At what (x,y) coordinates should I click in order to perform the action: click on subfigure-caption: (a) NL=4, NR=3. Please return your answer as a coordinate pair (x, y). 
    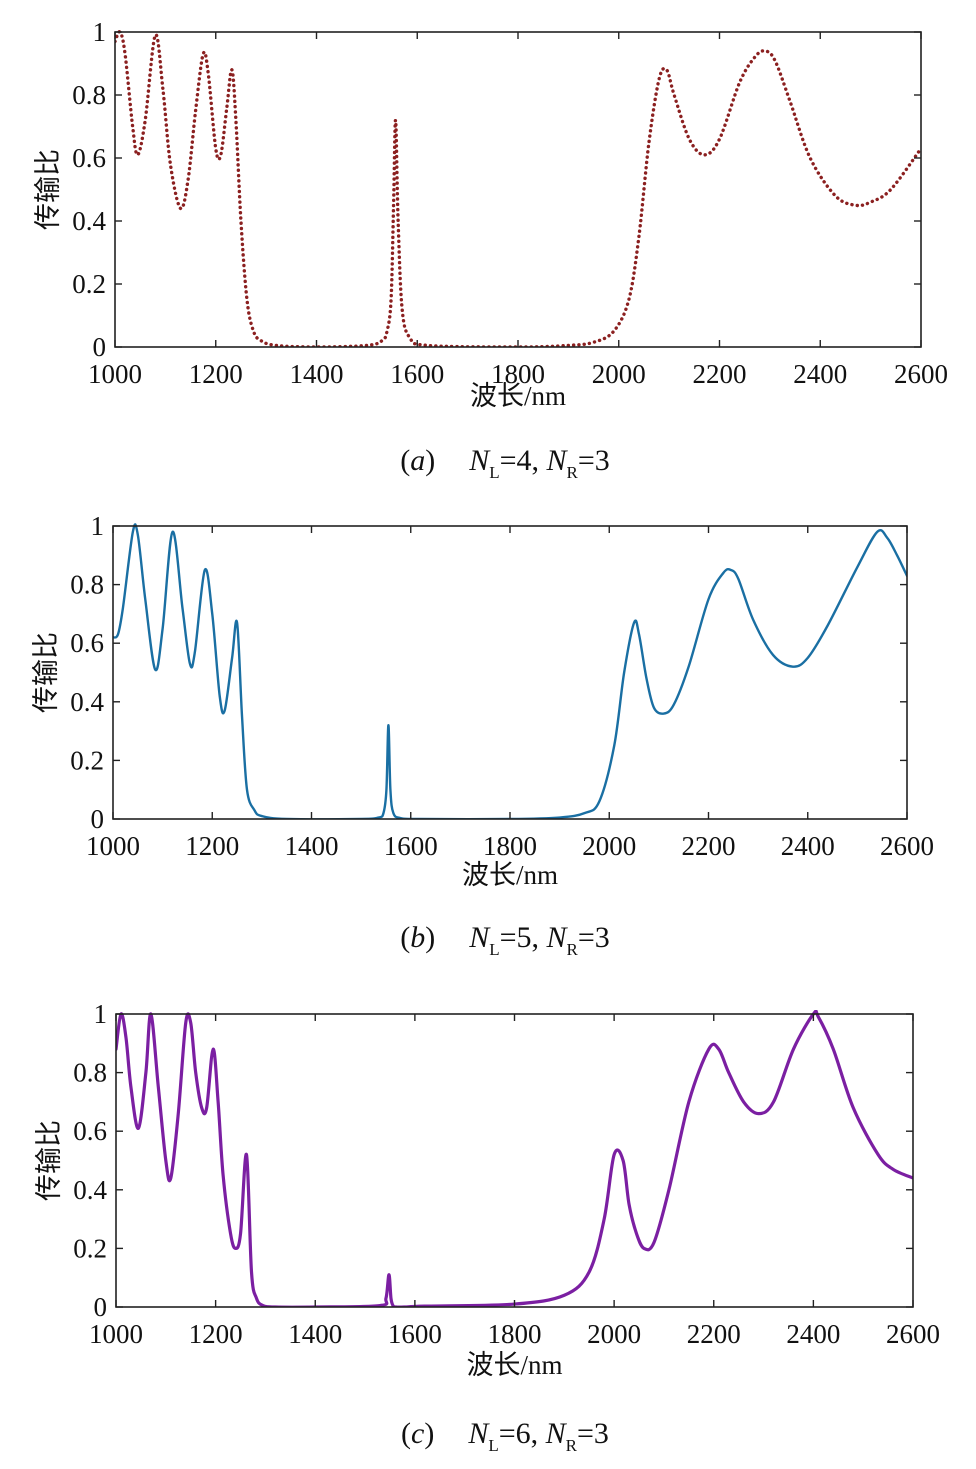
    Looking at the image, I should click on (505, 463).